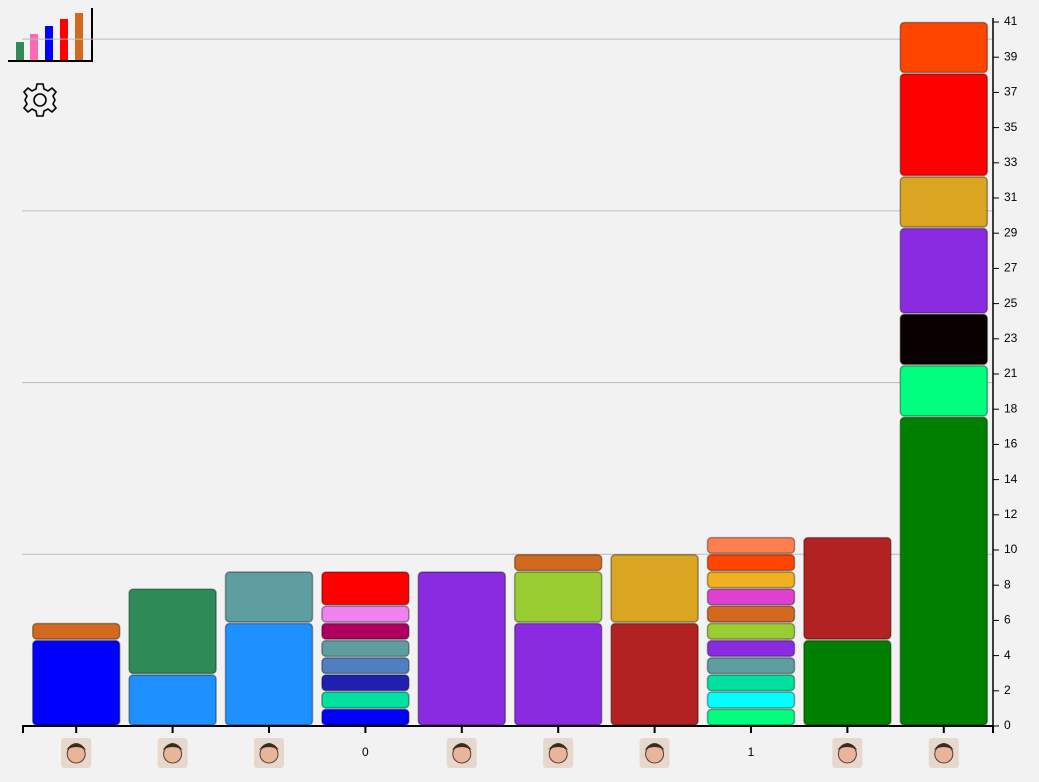 This screenshot has width=1039, height=782. I want to click on y-tick-label: 27, so click(1011, 268).